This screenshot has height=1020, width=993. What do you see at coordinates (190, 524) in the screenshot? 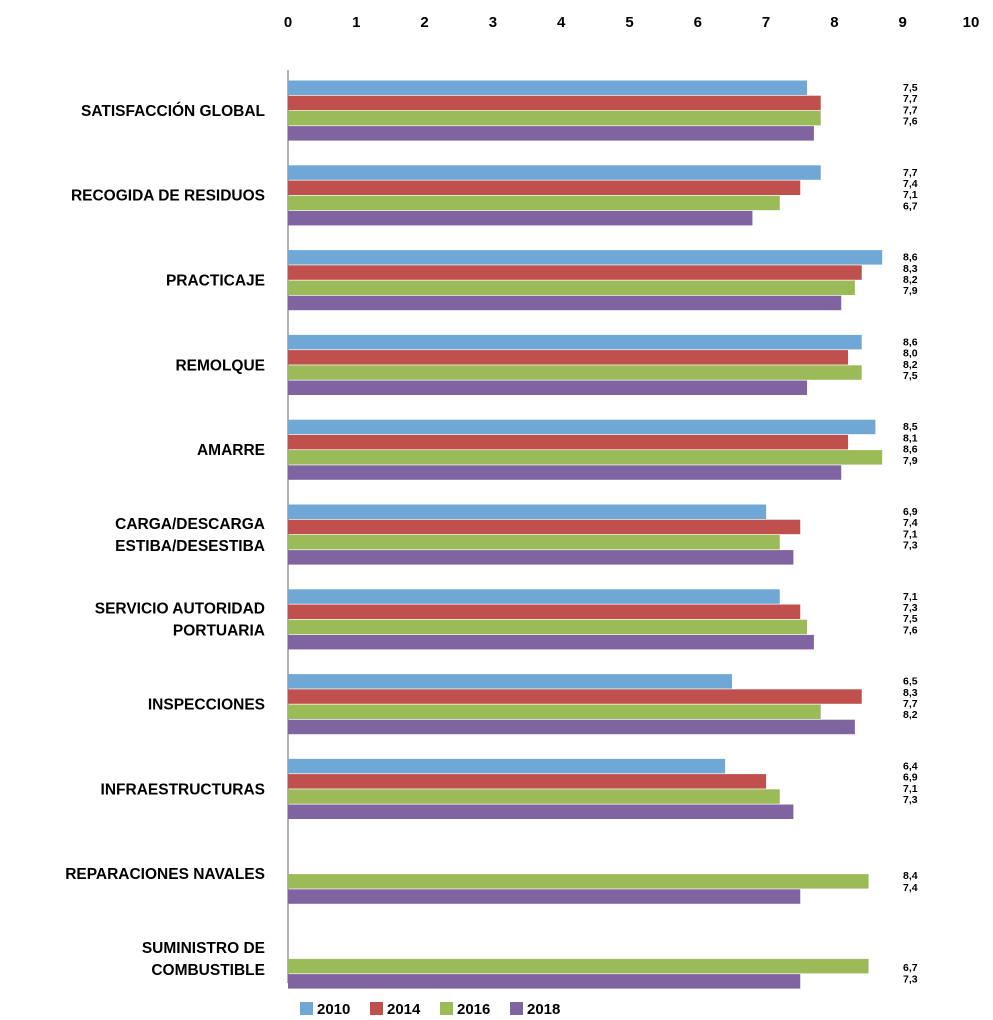
I see `category-label: CARGA/DESCARGA` at bounding box center [190, 524].